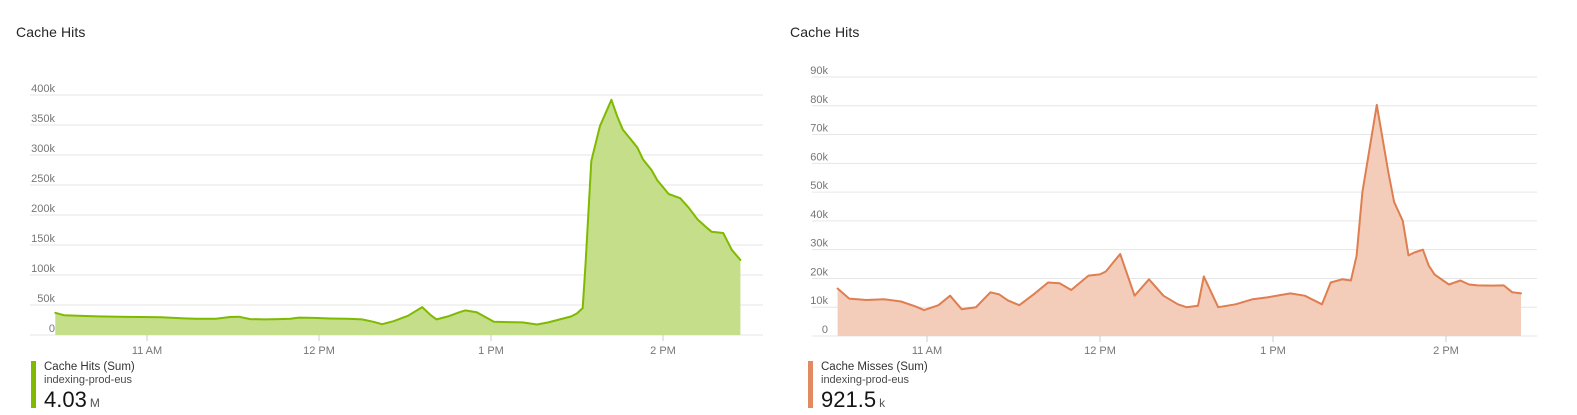  I want to click on legend-value-unit: k, so click(882, 403).